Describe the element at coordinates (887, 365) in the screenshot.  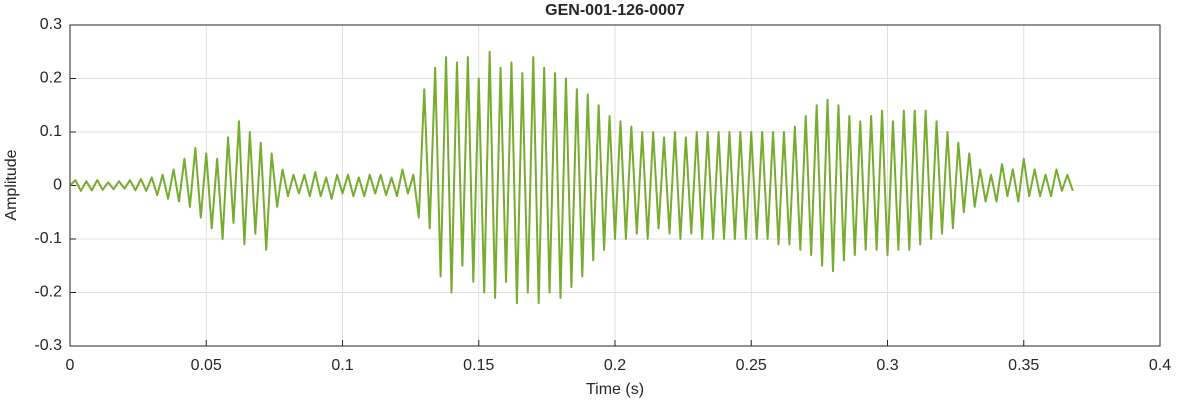
I see `x-tick-label: 0.3` at that location.